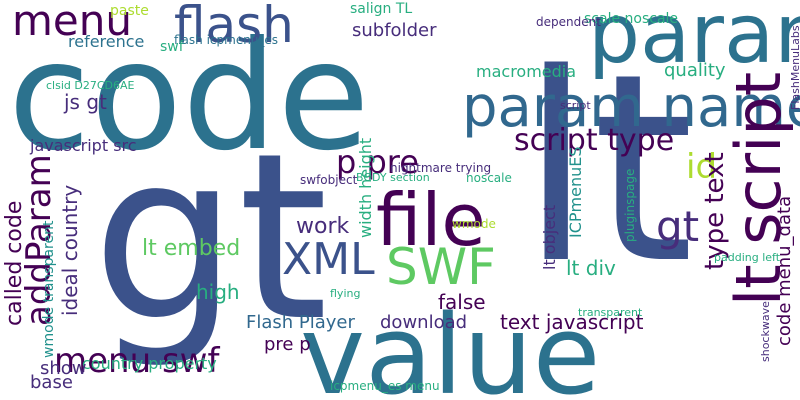 The image size is (800, 400). Describe the element at coordinates (794, 67) in the screenshot. I see `word-flashmenulabs: FlashMenuLabs` at that location.